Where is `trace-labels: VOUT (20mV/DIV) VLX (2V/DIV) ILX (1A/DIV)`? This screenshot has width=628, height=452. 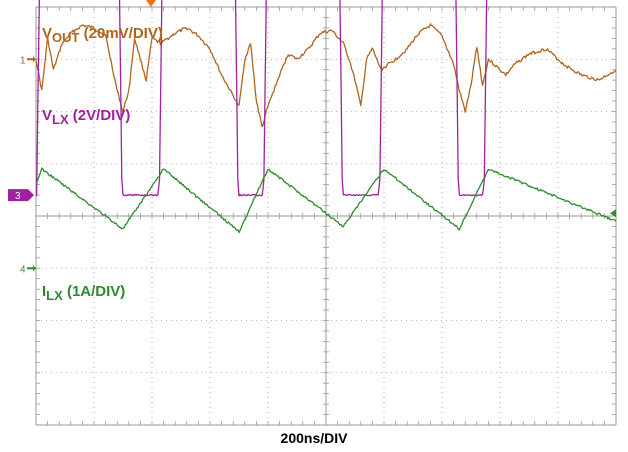 trace-labels: VOUT (20mV/DIV) VLX (2V/DIV) ILX (1A/DIV) is located at coordinates (102, 164).